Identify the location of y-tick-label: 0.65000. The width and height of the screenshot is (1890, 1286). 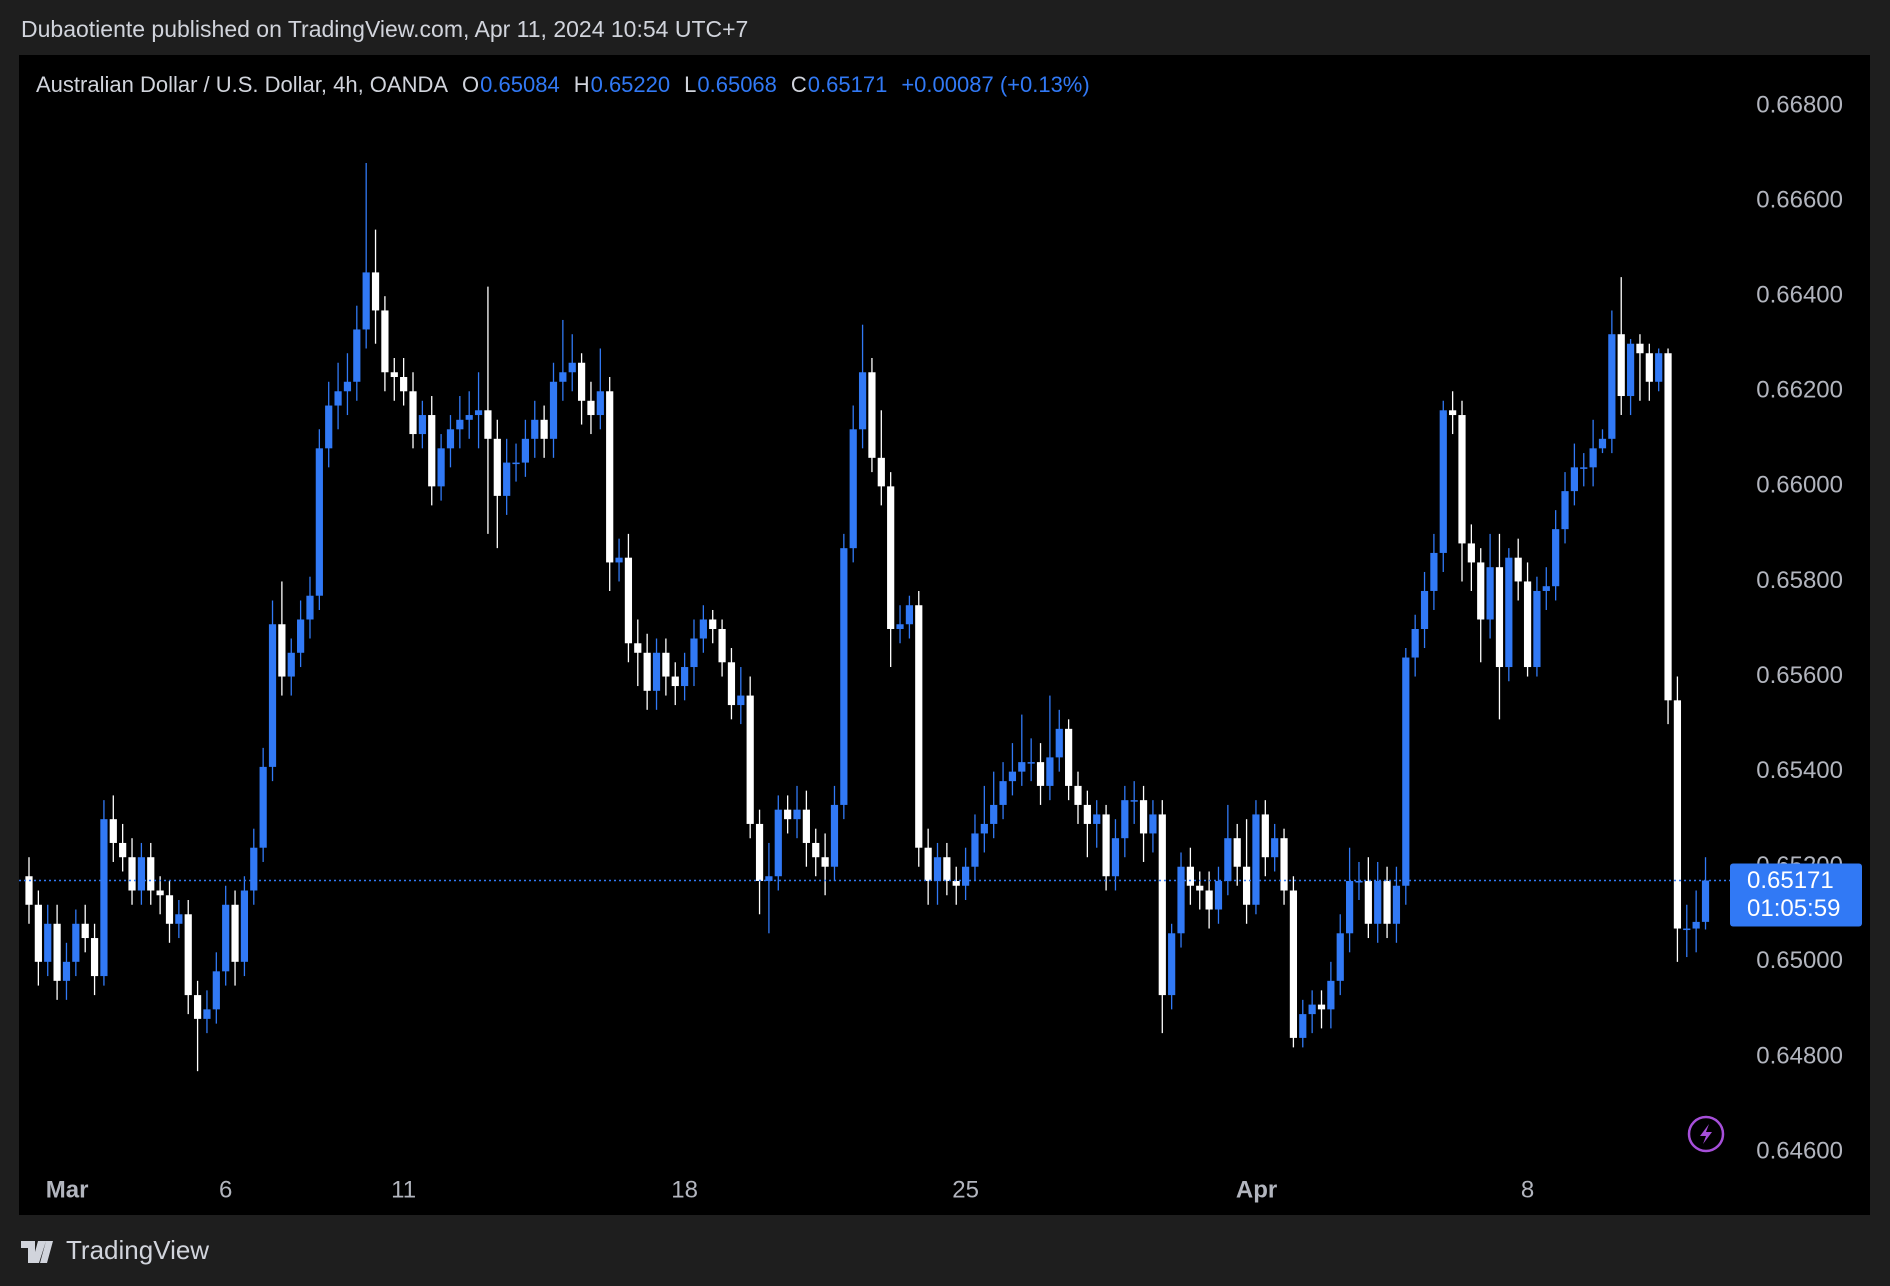
(1799, 960).